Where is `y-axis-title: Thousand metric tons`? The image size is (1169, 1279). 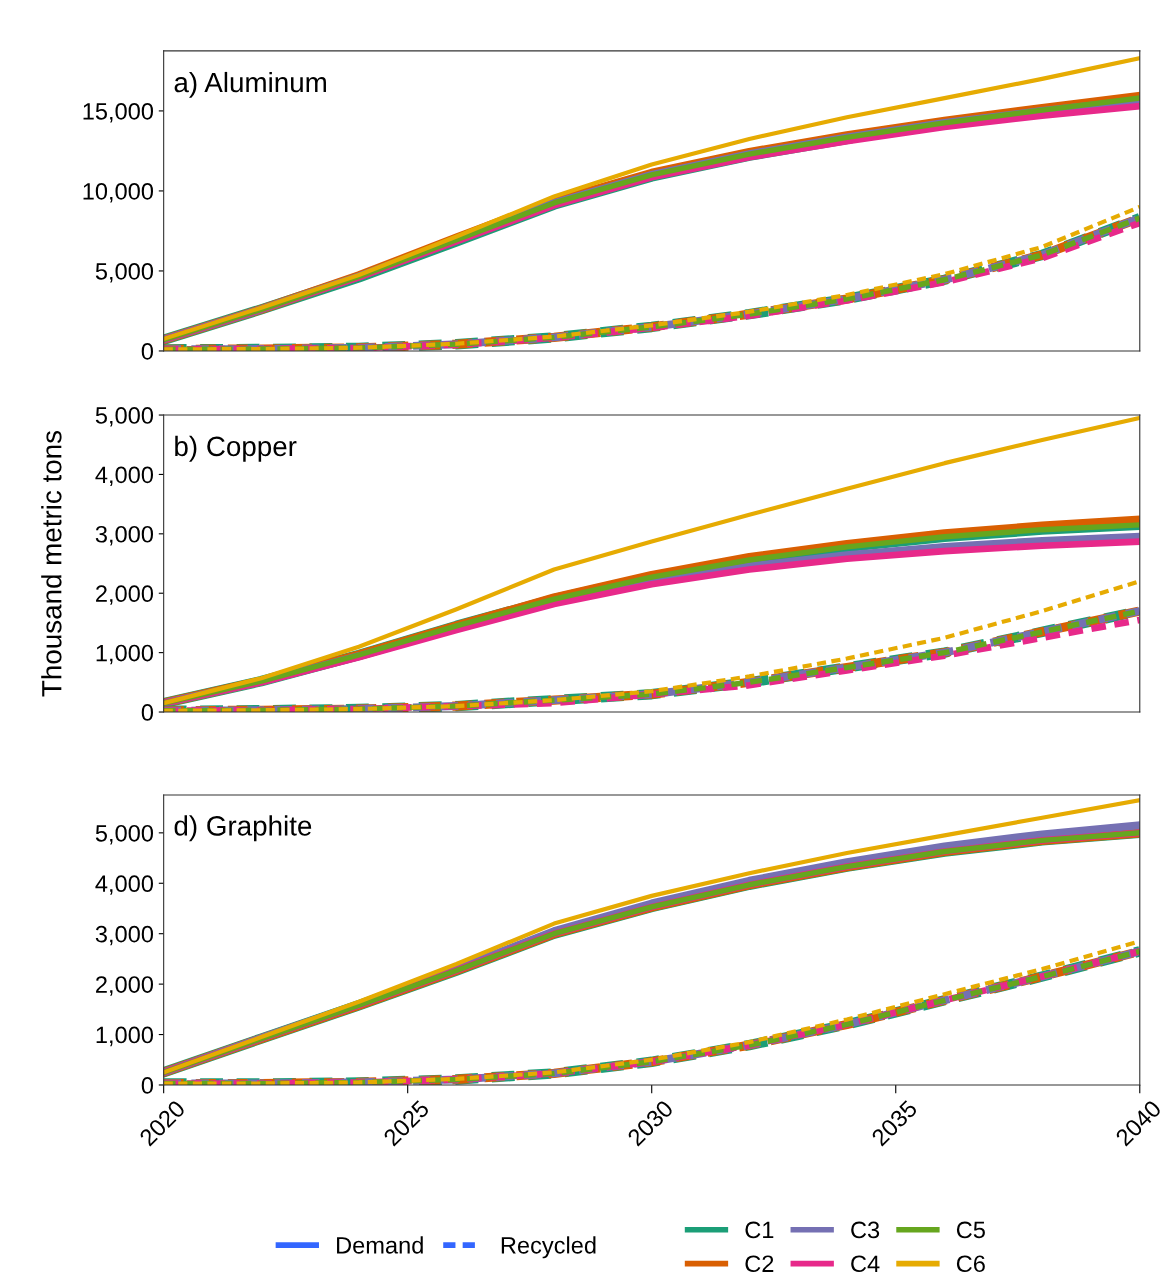
y-axis-title: Thousand metric tons is located at coordinates (51, 563).